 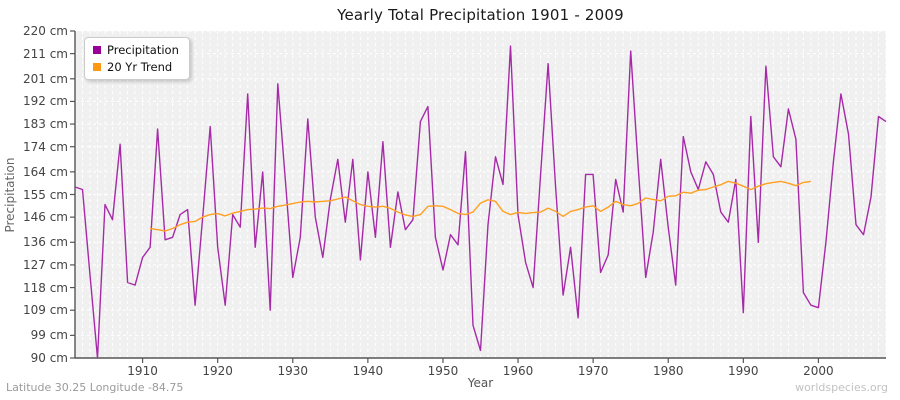 I want to click on y-tick-label: 174 cm, so click(x=45, y=146).